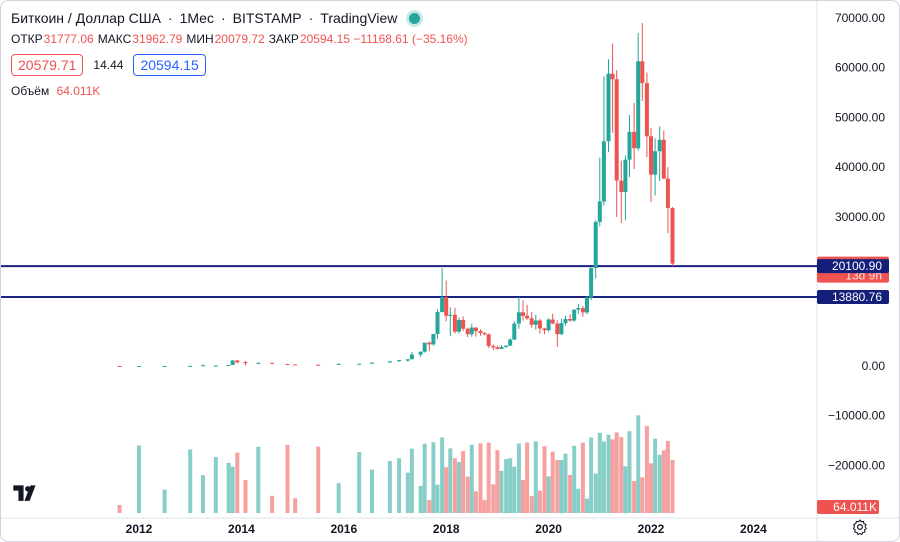 This screenshot has width=900, height=542. Describe the element at coordinates (27, 494) in the screenshot. I see `tradingview-logo-icon` at that location.